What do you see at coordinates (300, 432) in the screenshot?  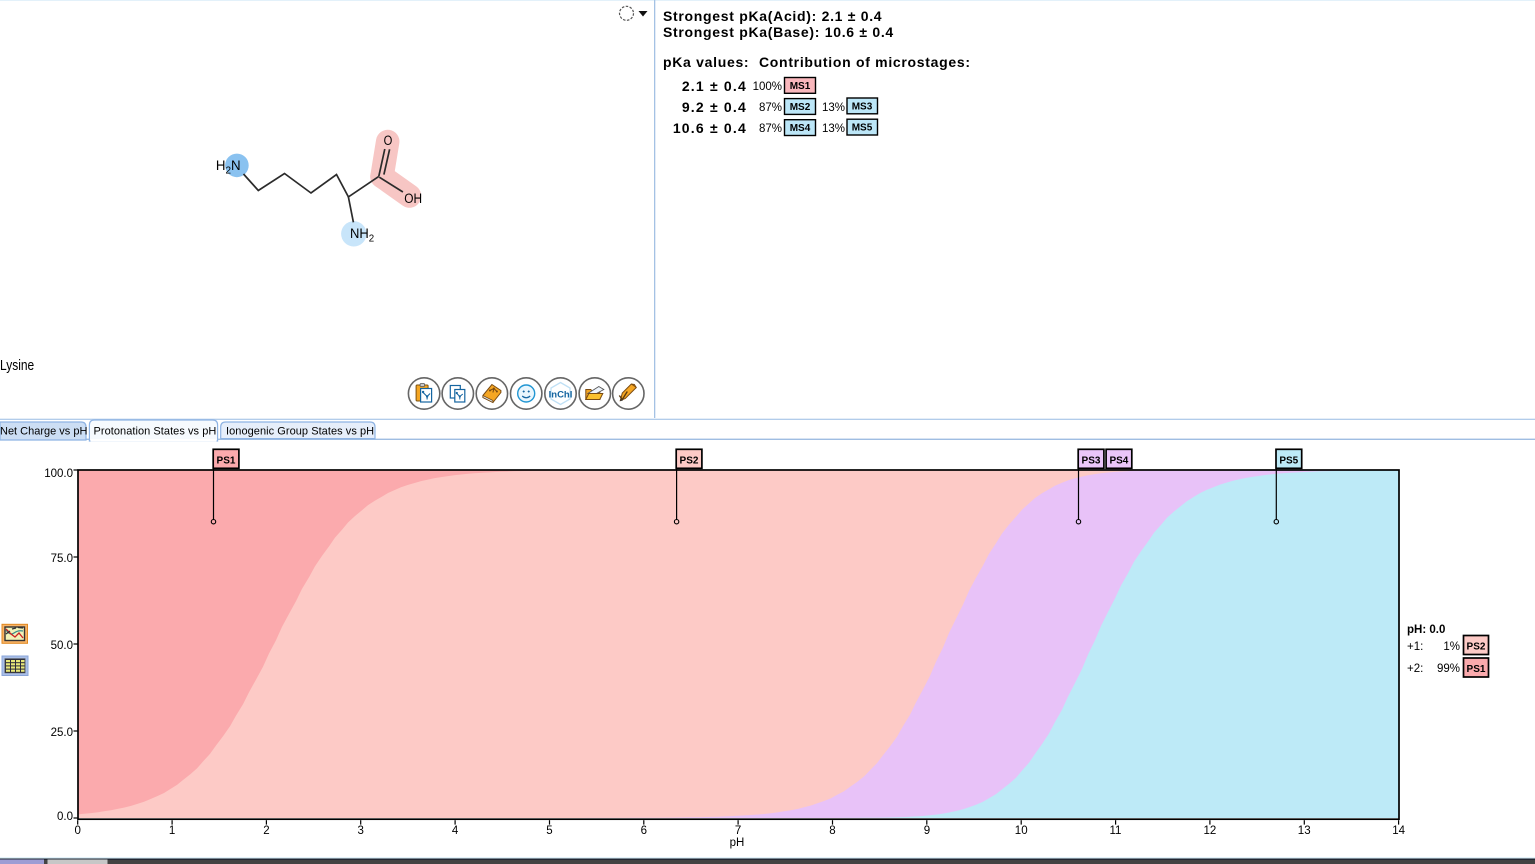 I see `svg-text: Ionogenic Group States vs pH` at bounding box center [300, 432].